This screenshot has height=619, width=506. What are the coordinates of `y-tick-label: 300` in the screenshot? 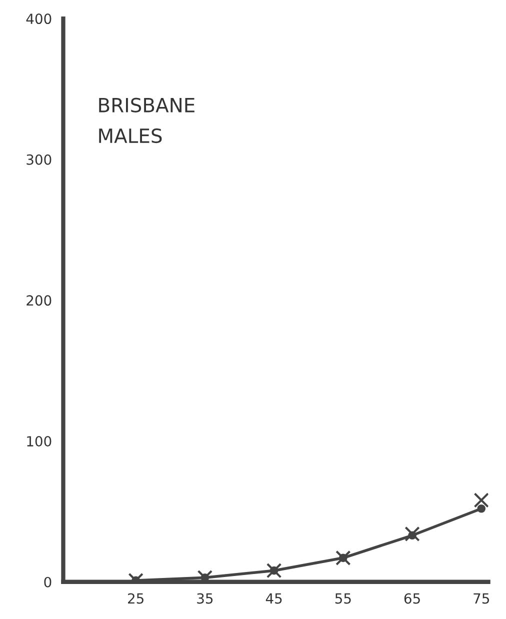 It's located at (39, 159).